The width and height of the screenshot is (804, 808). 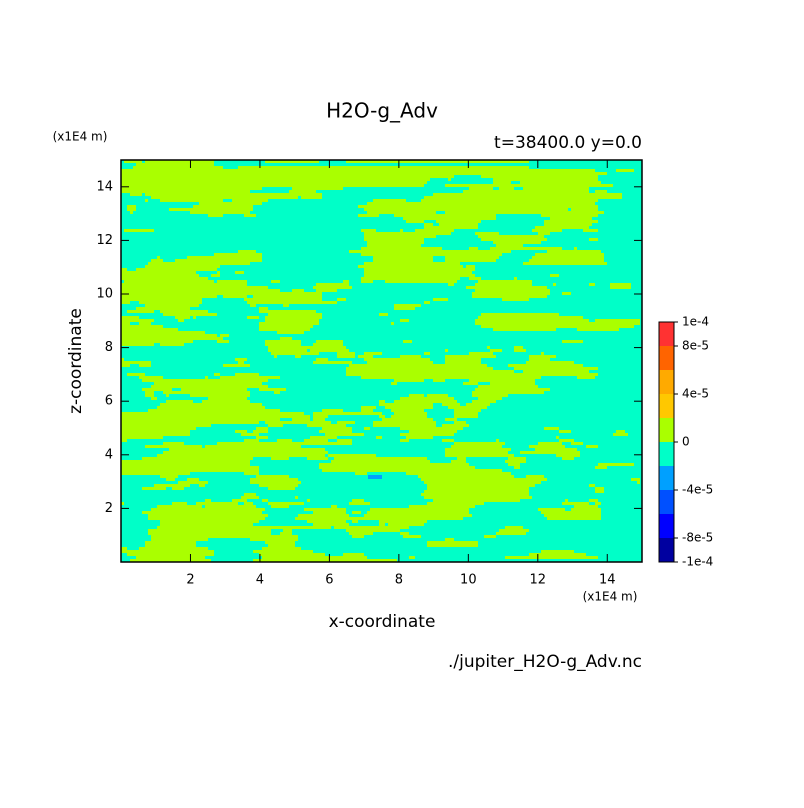 What do you see at coordinates (695, 394) in the screenshot?
I see `colorbar-tick-label: 4e-5` at bounding box center [695, 394].